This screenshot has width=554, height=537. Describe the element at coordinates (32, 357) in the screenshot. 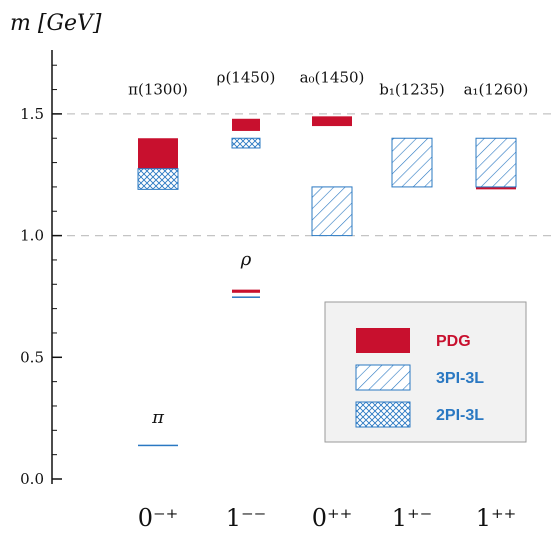

I see `y-tick-label-1: 0.5` at that location.